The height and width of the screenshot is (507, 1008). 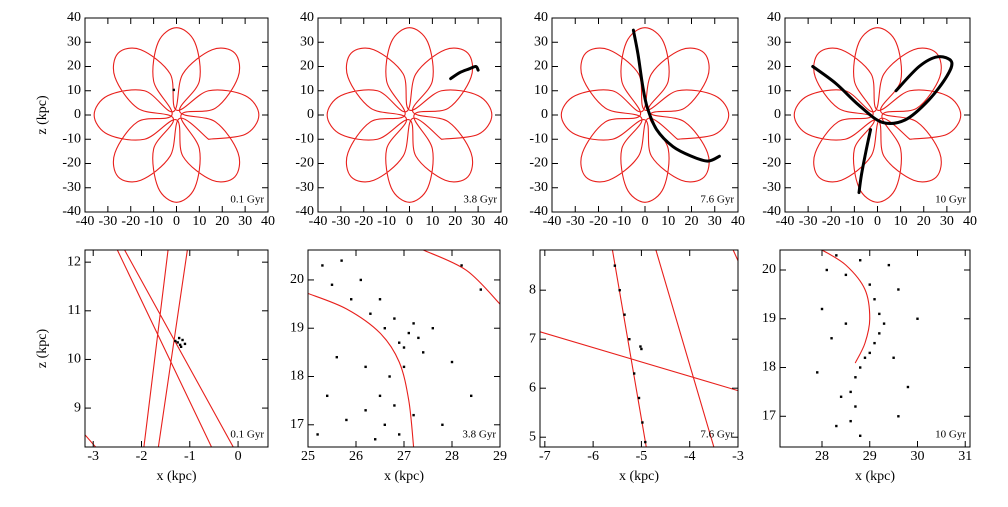 What do you see at coordinates (532, 436) in the screenshot?
I see `y-tick-label: 5` at bounding box center [532, 436].